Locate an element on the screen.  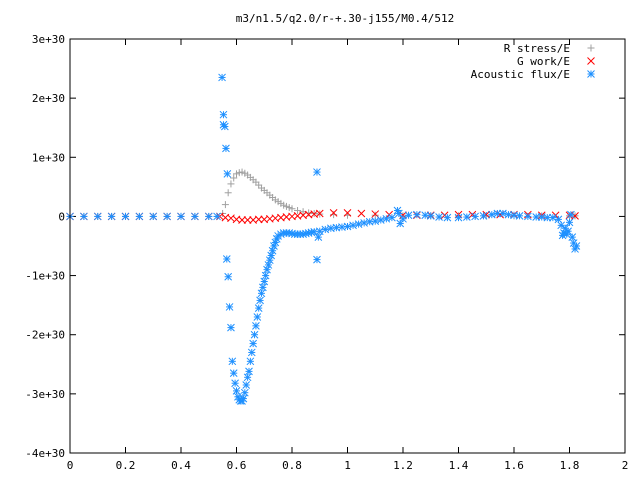
x-tick-label: 0.2 is located at coordinates (126, 465).